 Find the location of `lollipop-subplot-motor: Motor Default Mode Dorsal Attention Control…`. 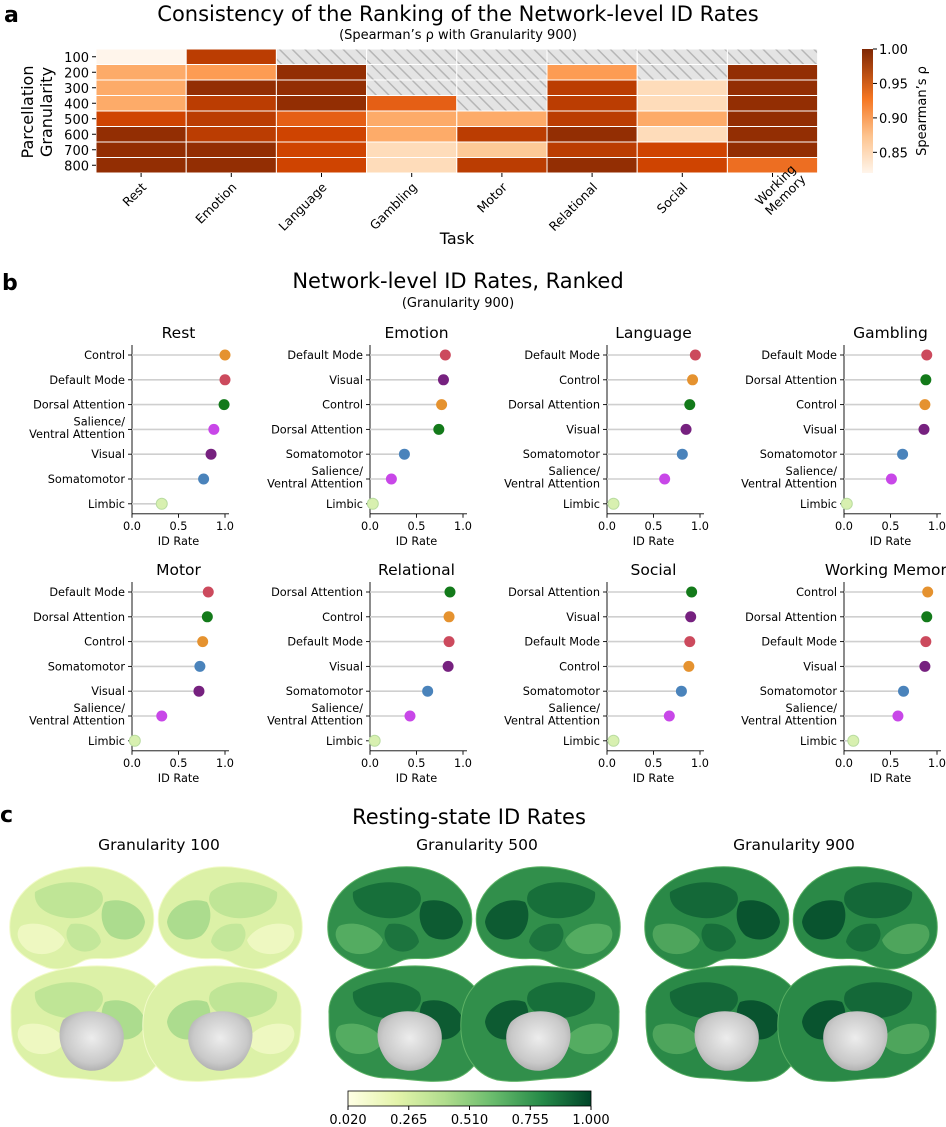

lollipop-subplot-motor: Motor Default Mode Dorsal Attention Control… is located at coordinates (131, 673).